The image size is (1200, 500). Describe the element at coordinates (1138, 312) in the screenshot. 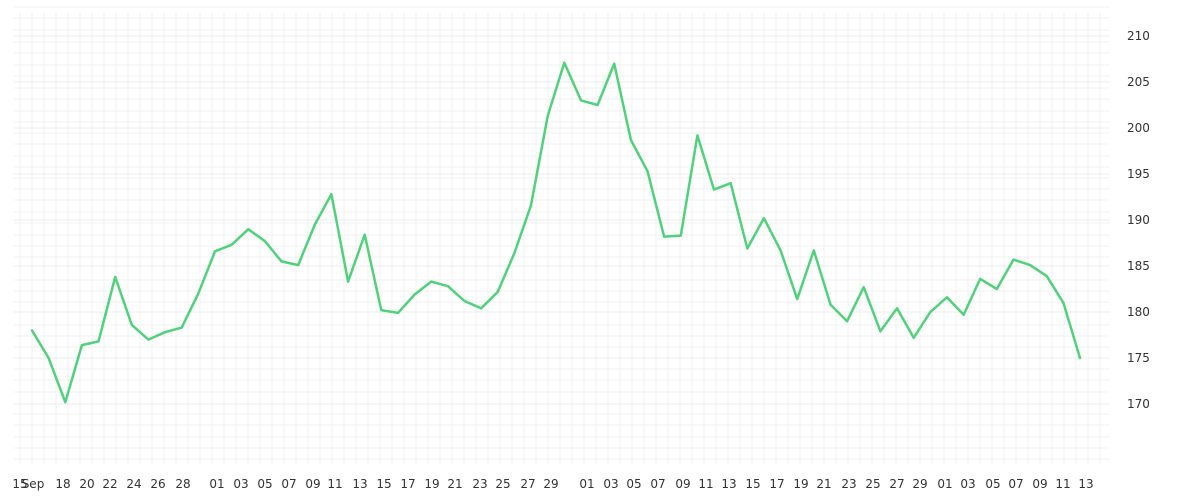

I see `y-tick-label: 180` at that location.